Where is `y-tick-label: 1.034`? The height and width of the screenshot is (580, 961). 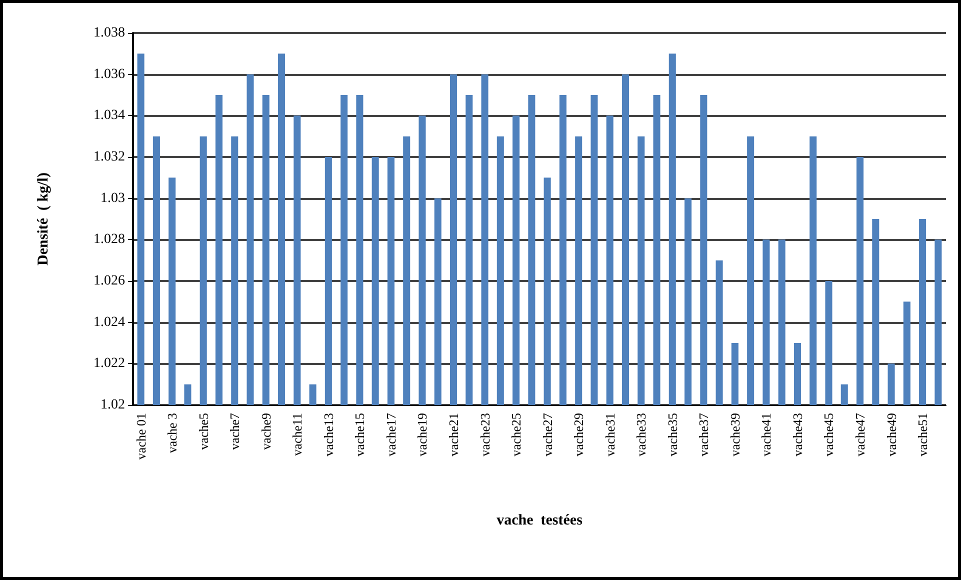 y-tick-label: 1.034 is located at coordinates (109, 116).